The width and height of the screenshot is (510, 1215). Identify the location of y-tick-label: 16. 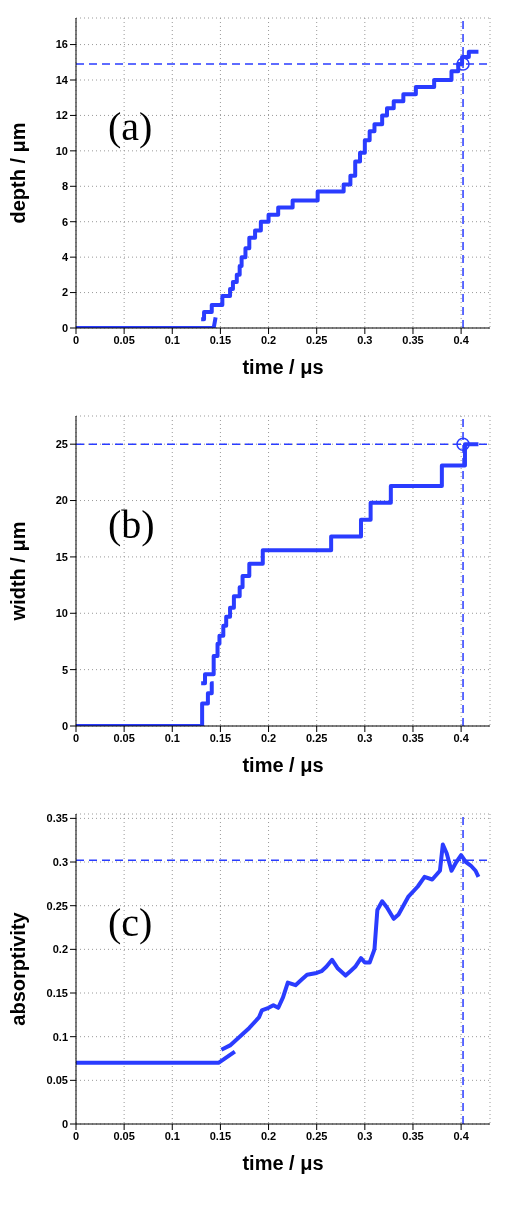
(61, 44).